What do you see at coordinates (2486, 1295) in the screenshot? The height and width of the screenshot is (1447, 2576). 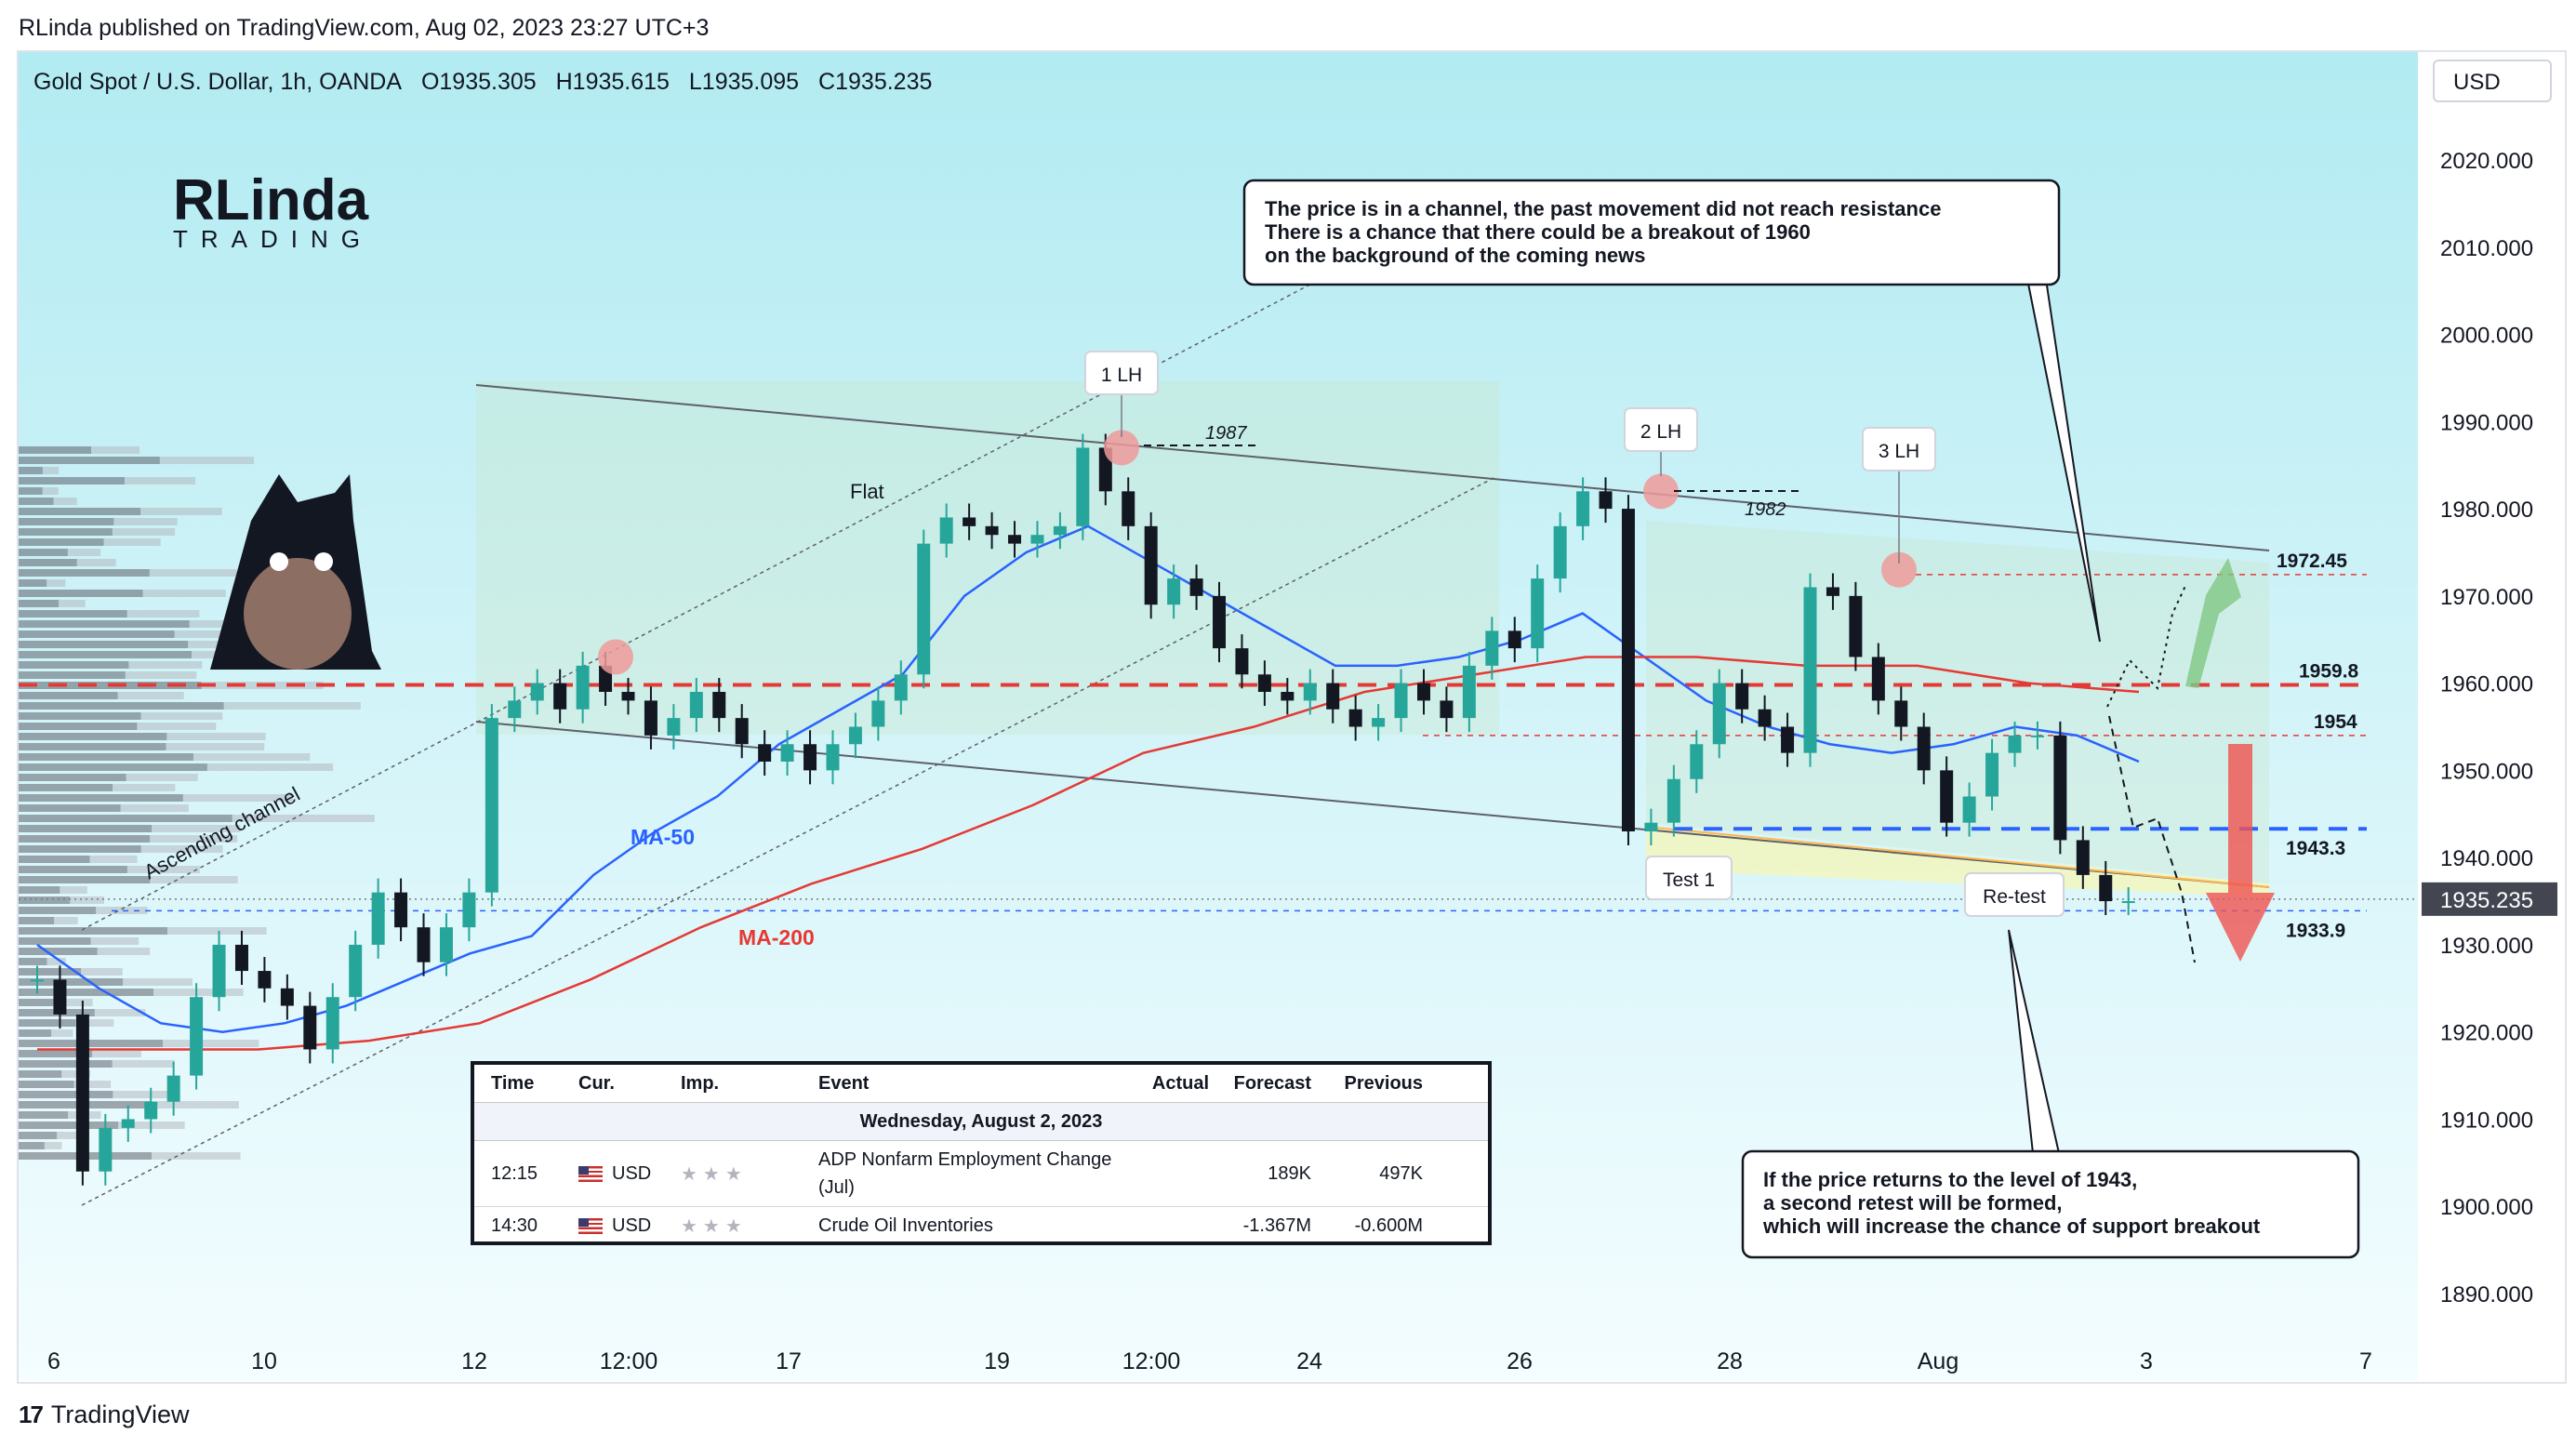 I see `y-tick-label: 1890.000` at bounding box center [2486, 1295].